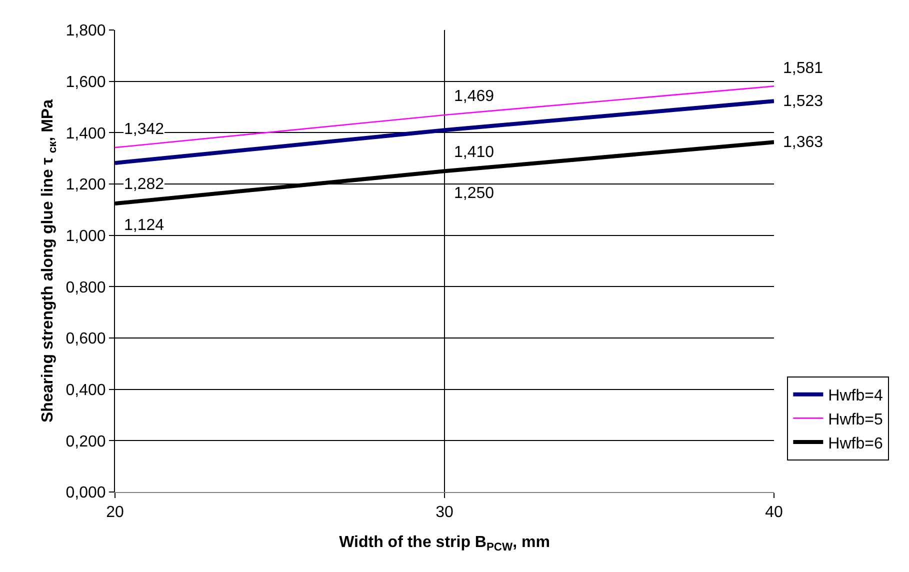 The width and height of the screenshot is (909, 572). What do you see at coordinates (144, 225) in the screenshot?
I see `data-label: 1,124` at bounding box center [144, 225].